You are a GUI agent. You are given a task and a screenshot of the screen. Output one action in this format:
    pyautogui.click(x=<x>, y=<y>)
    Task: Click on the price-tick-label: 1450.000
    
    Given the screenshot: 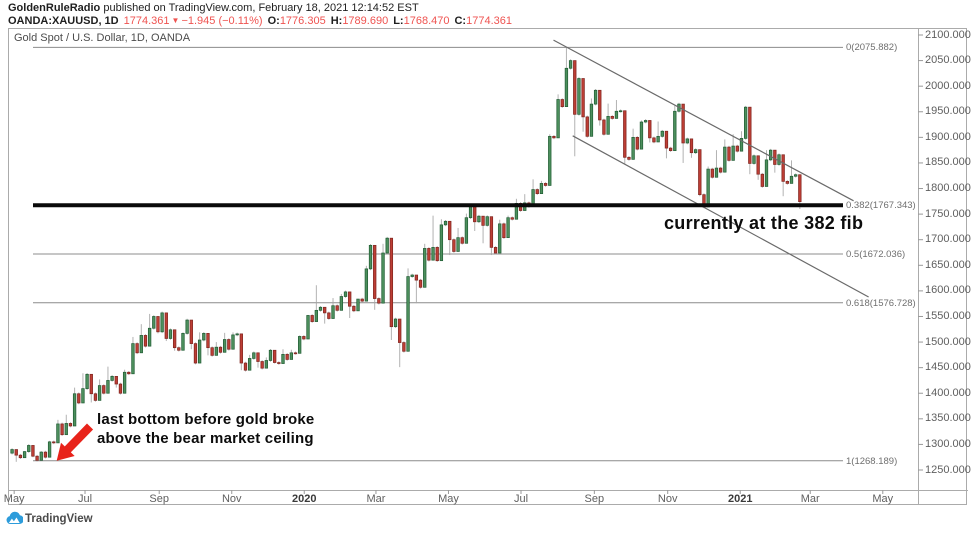 What is the action you would take?
    pyautogui.click(x=948, y=367)
    